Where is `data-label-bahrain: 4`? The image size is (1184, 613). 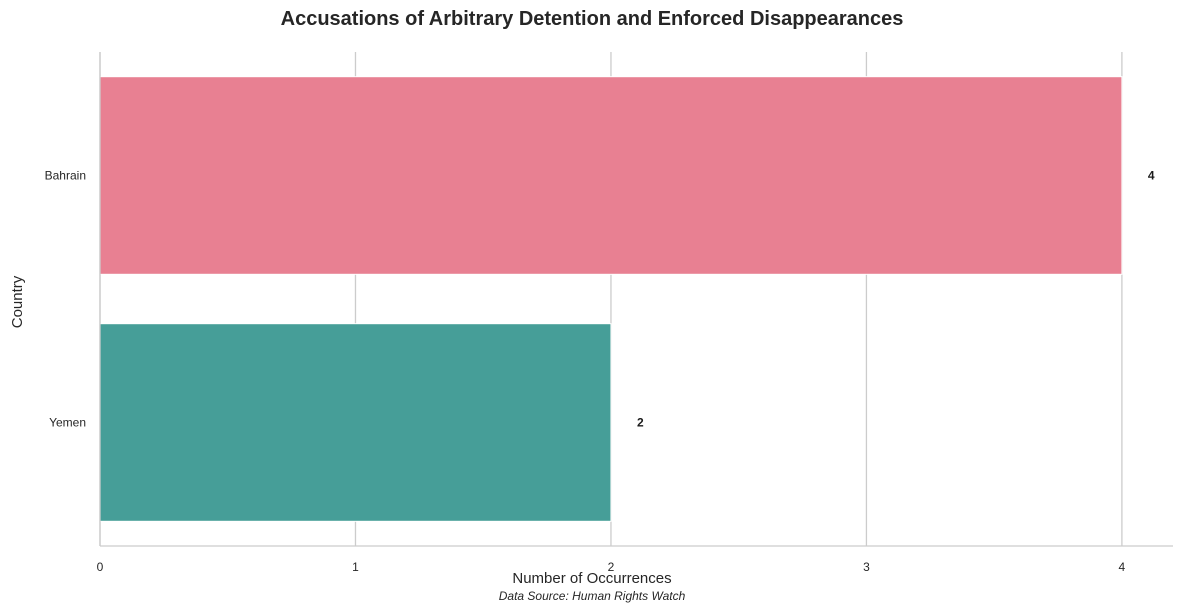 data-label-bahrain: 4 is located at coordinates (1151, 176).